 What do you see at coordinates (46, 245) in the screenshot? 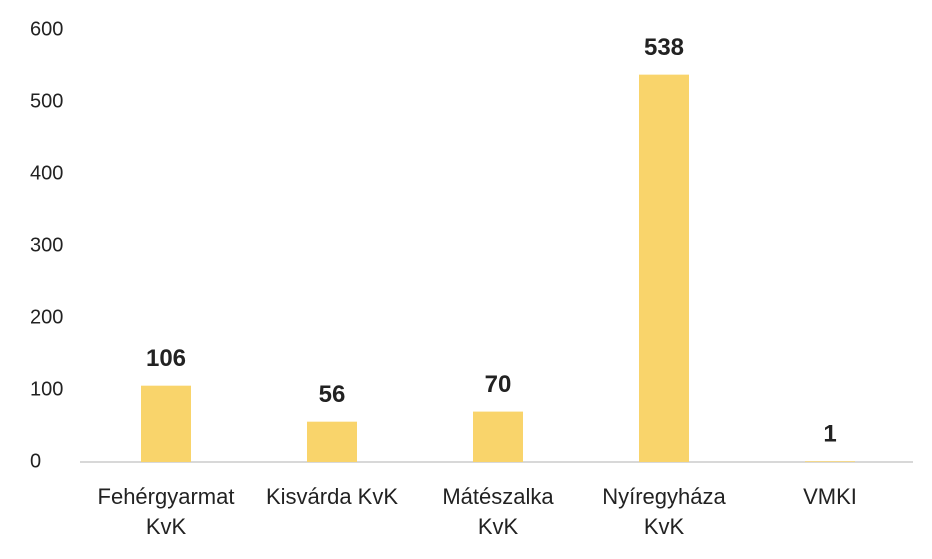
I see `y-tick-label: 300` at bounding box center [46, 245].